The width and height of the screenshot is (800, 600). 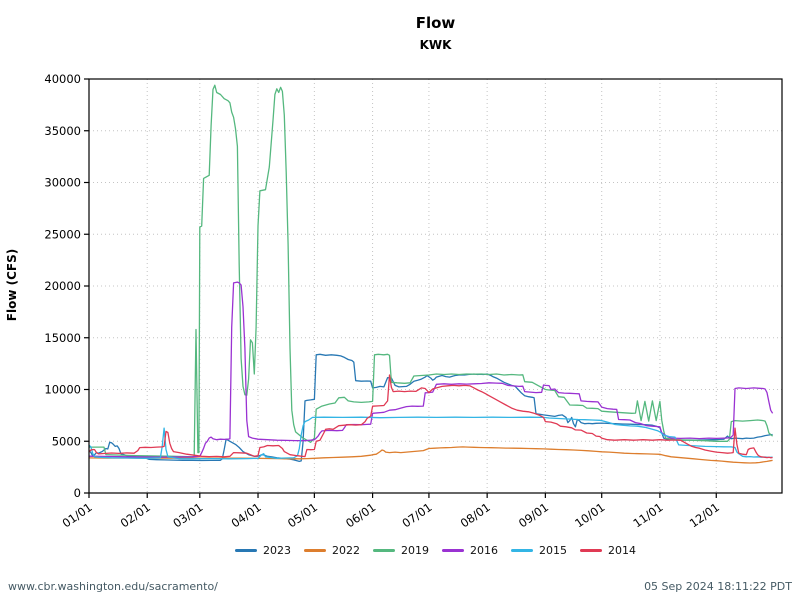 I want to click on y-tick-label: 15000, so click(x=62, y=338).